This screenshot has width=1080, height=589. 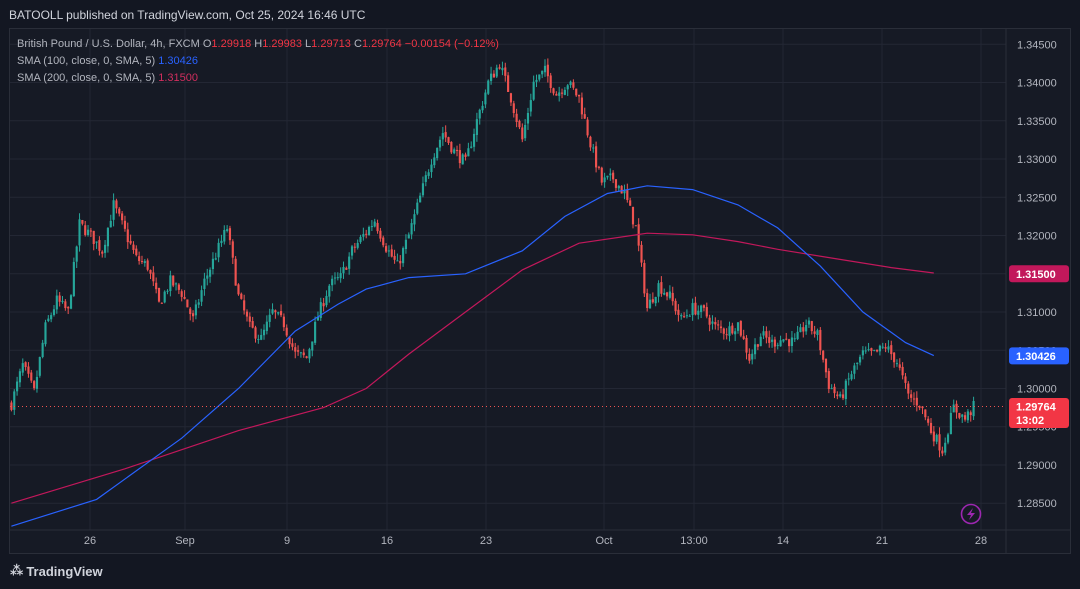 What do you see at coordinates (451, 44) in the screenshot?
I see `change-value: −0.00154 (−0.12%)` at bounding box center [451, 44].